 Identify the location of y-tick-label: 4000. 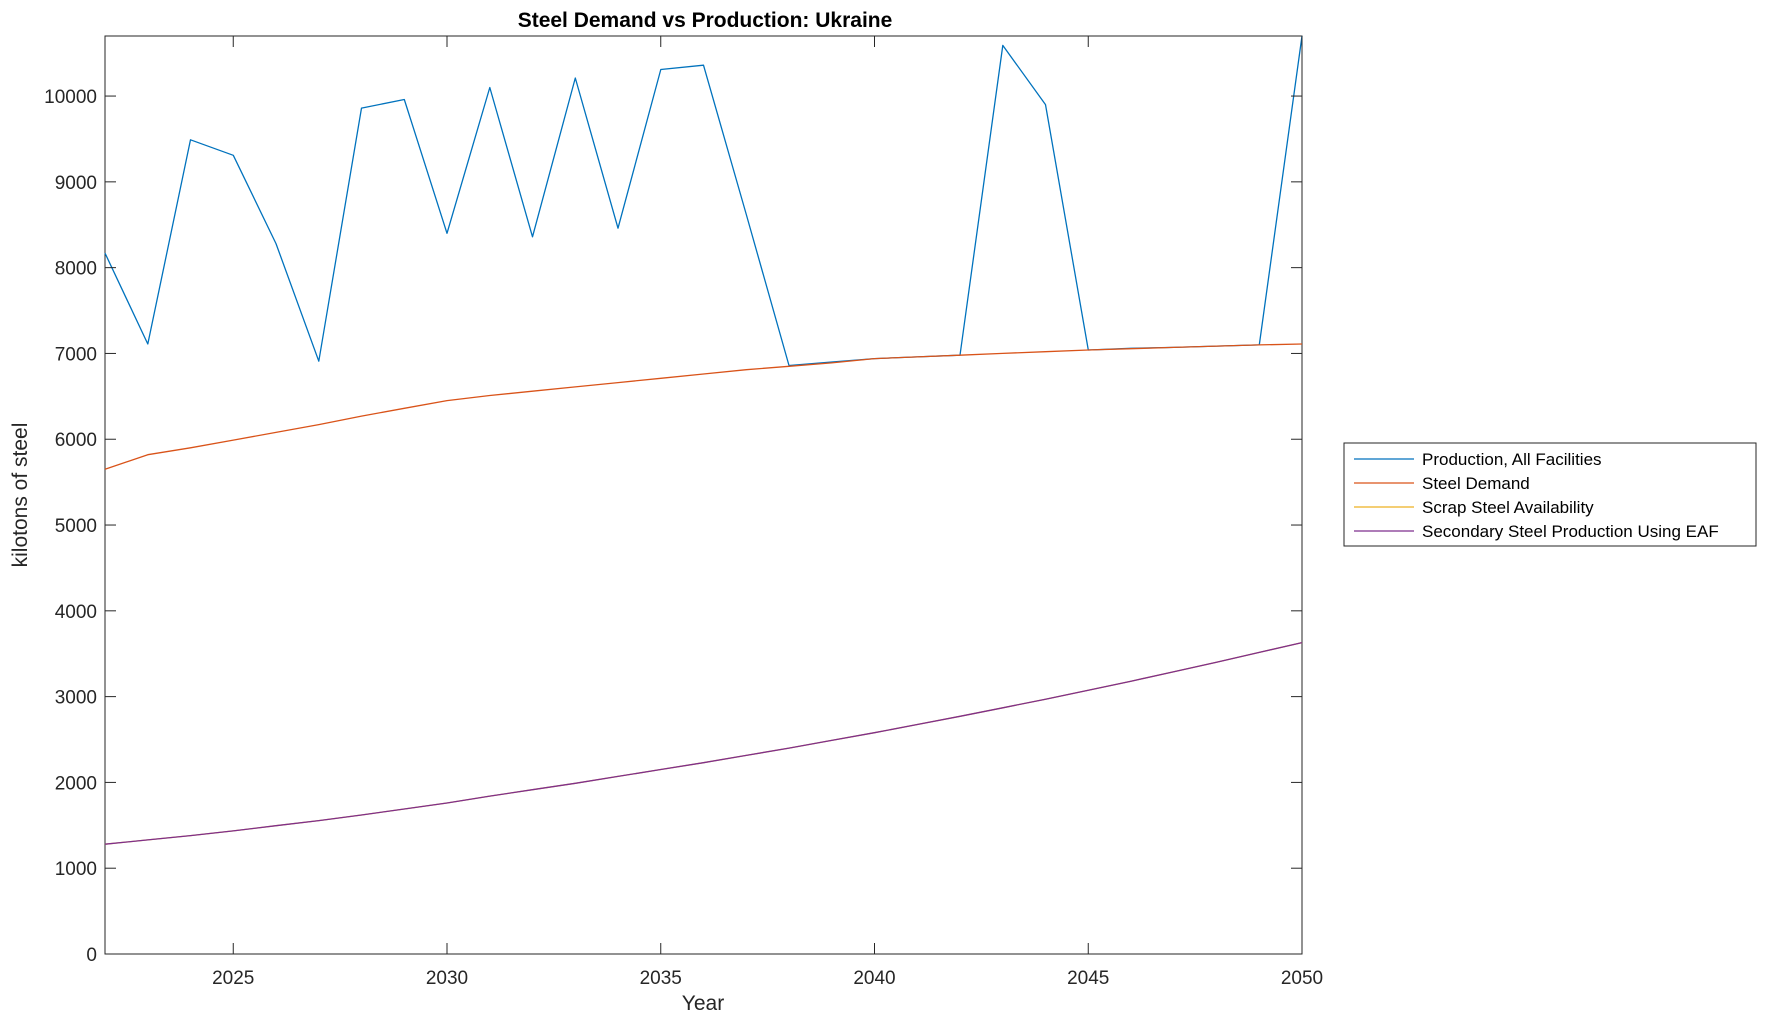
(76, 612).